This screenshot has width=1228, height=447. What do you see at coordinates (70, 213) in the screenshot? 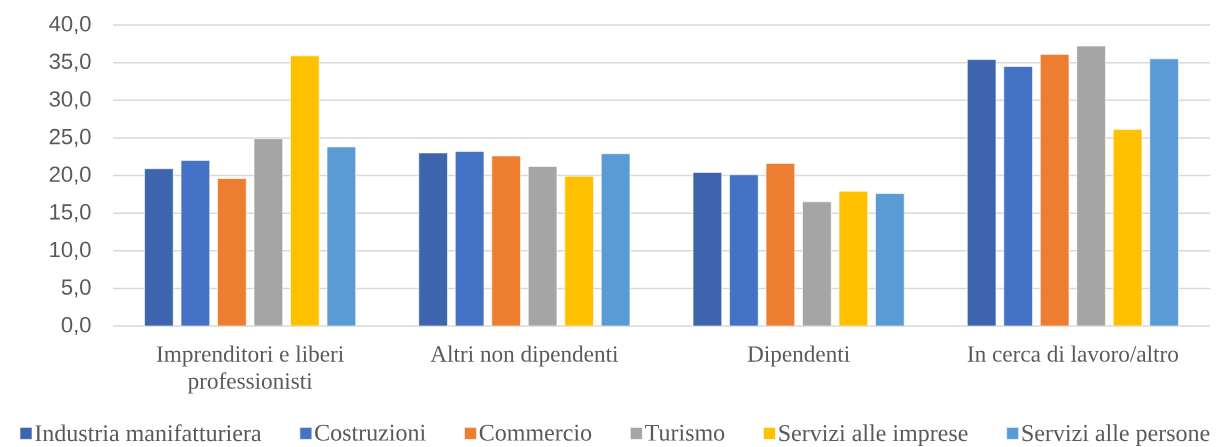
I see `y-tick-label: 15,0` at bounding box center [70, 213].